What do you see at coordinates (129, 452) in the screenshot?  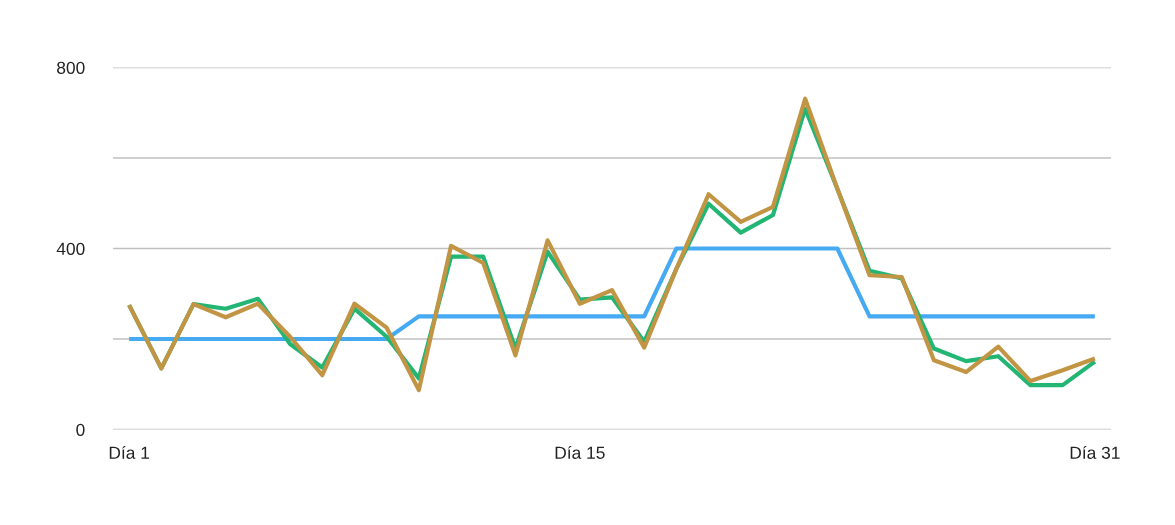 I see `x-tick-label: Día 1` at bounding box center [129, 452].